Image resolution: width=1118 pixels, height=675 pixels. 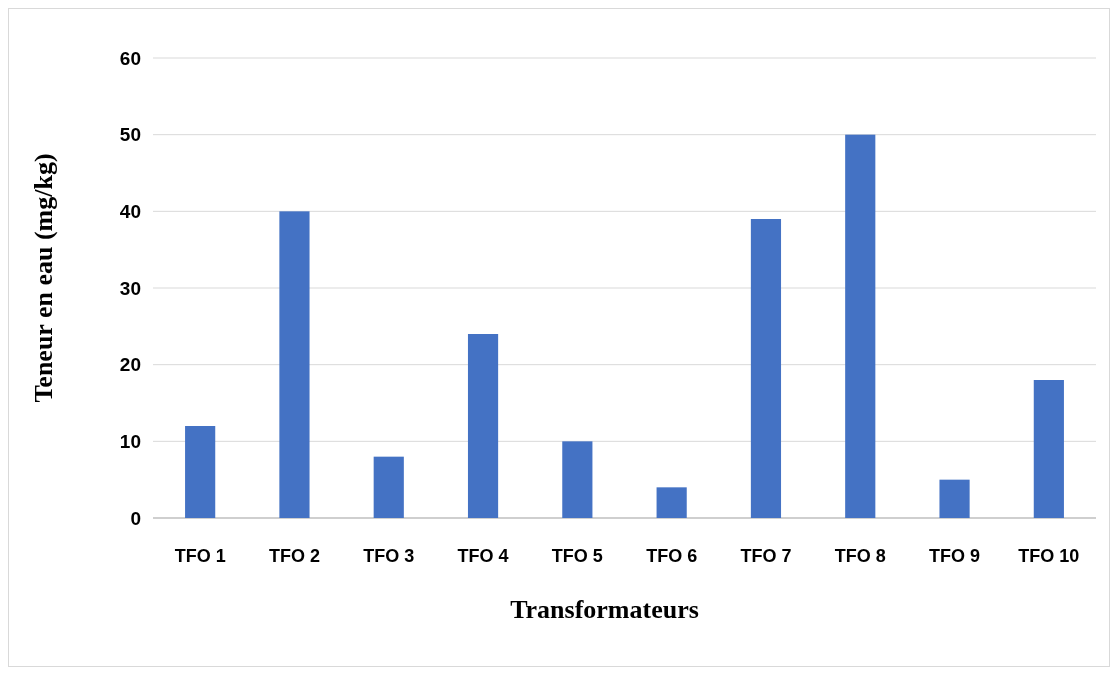 What do you see at coordinates (955, 556) in the screenshot?
I see `x-tick-label: TFO 9` at bounding box center [955, 556].